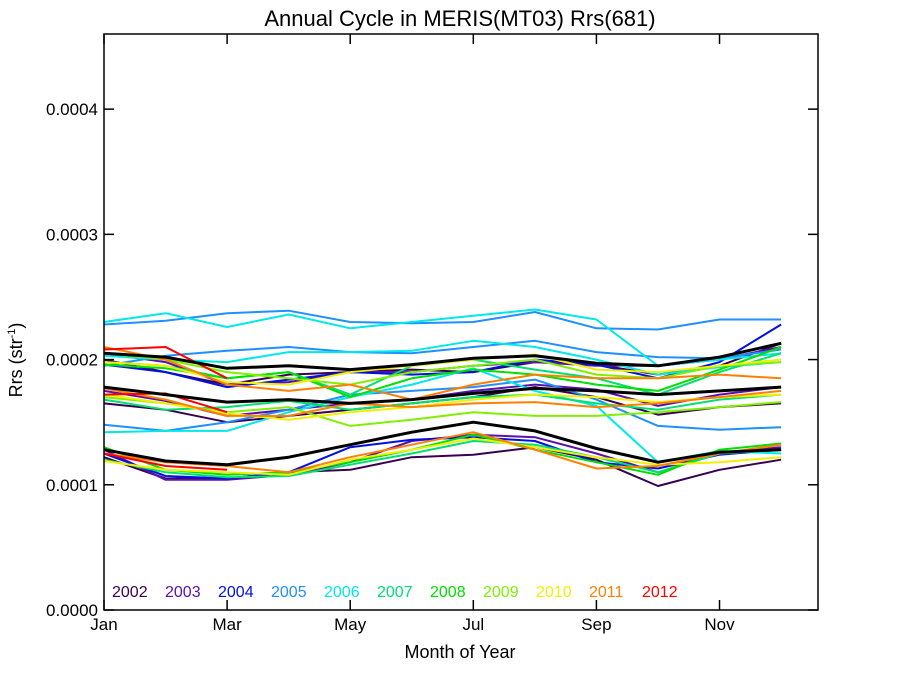  What do you see at coordinates (183, 592) in the screenshot?
I see `legend-item-2003: 2003` at bounding box center [183, 592].